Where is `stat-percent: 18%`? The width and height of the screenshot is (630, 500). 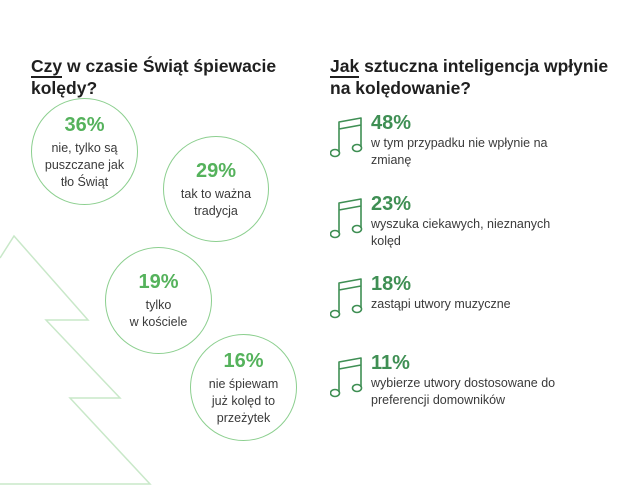
stat-percent: 18% is located at coordinates (391, 284).